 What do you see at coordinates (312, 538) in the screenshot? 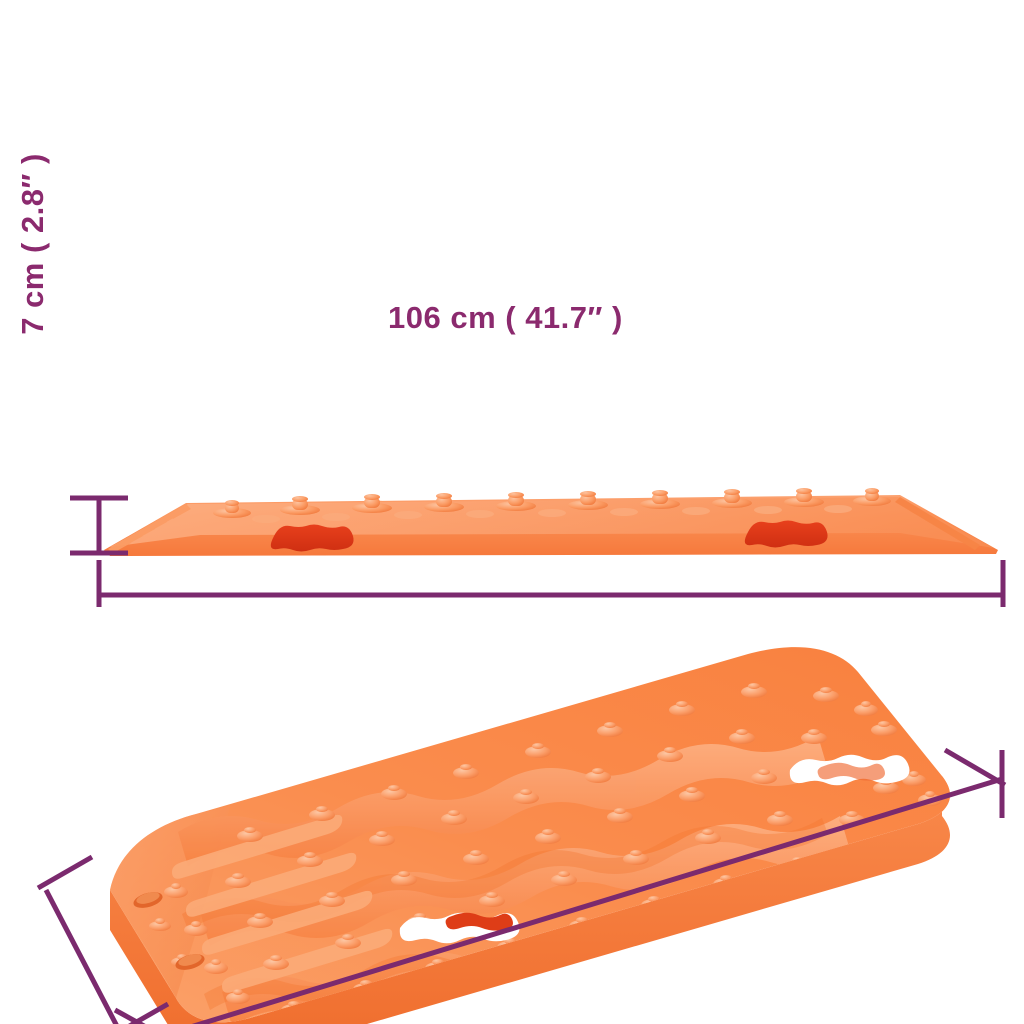
I see `handle-slot-left` at bounding box center [312, 538].